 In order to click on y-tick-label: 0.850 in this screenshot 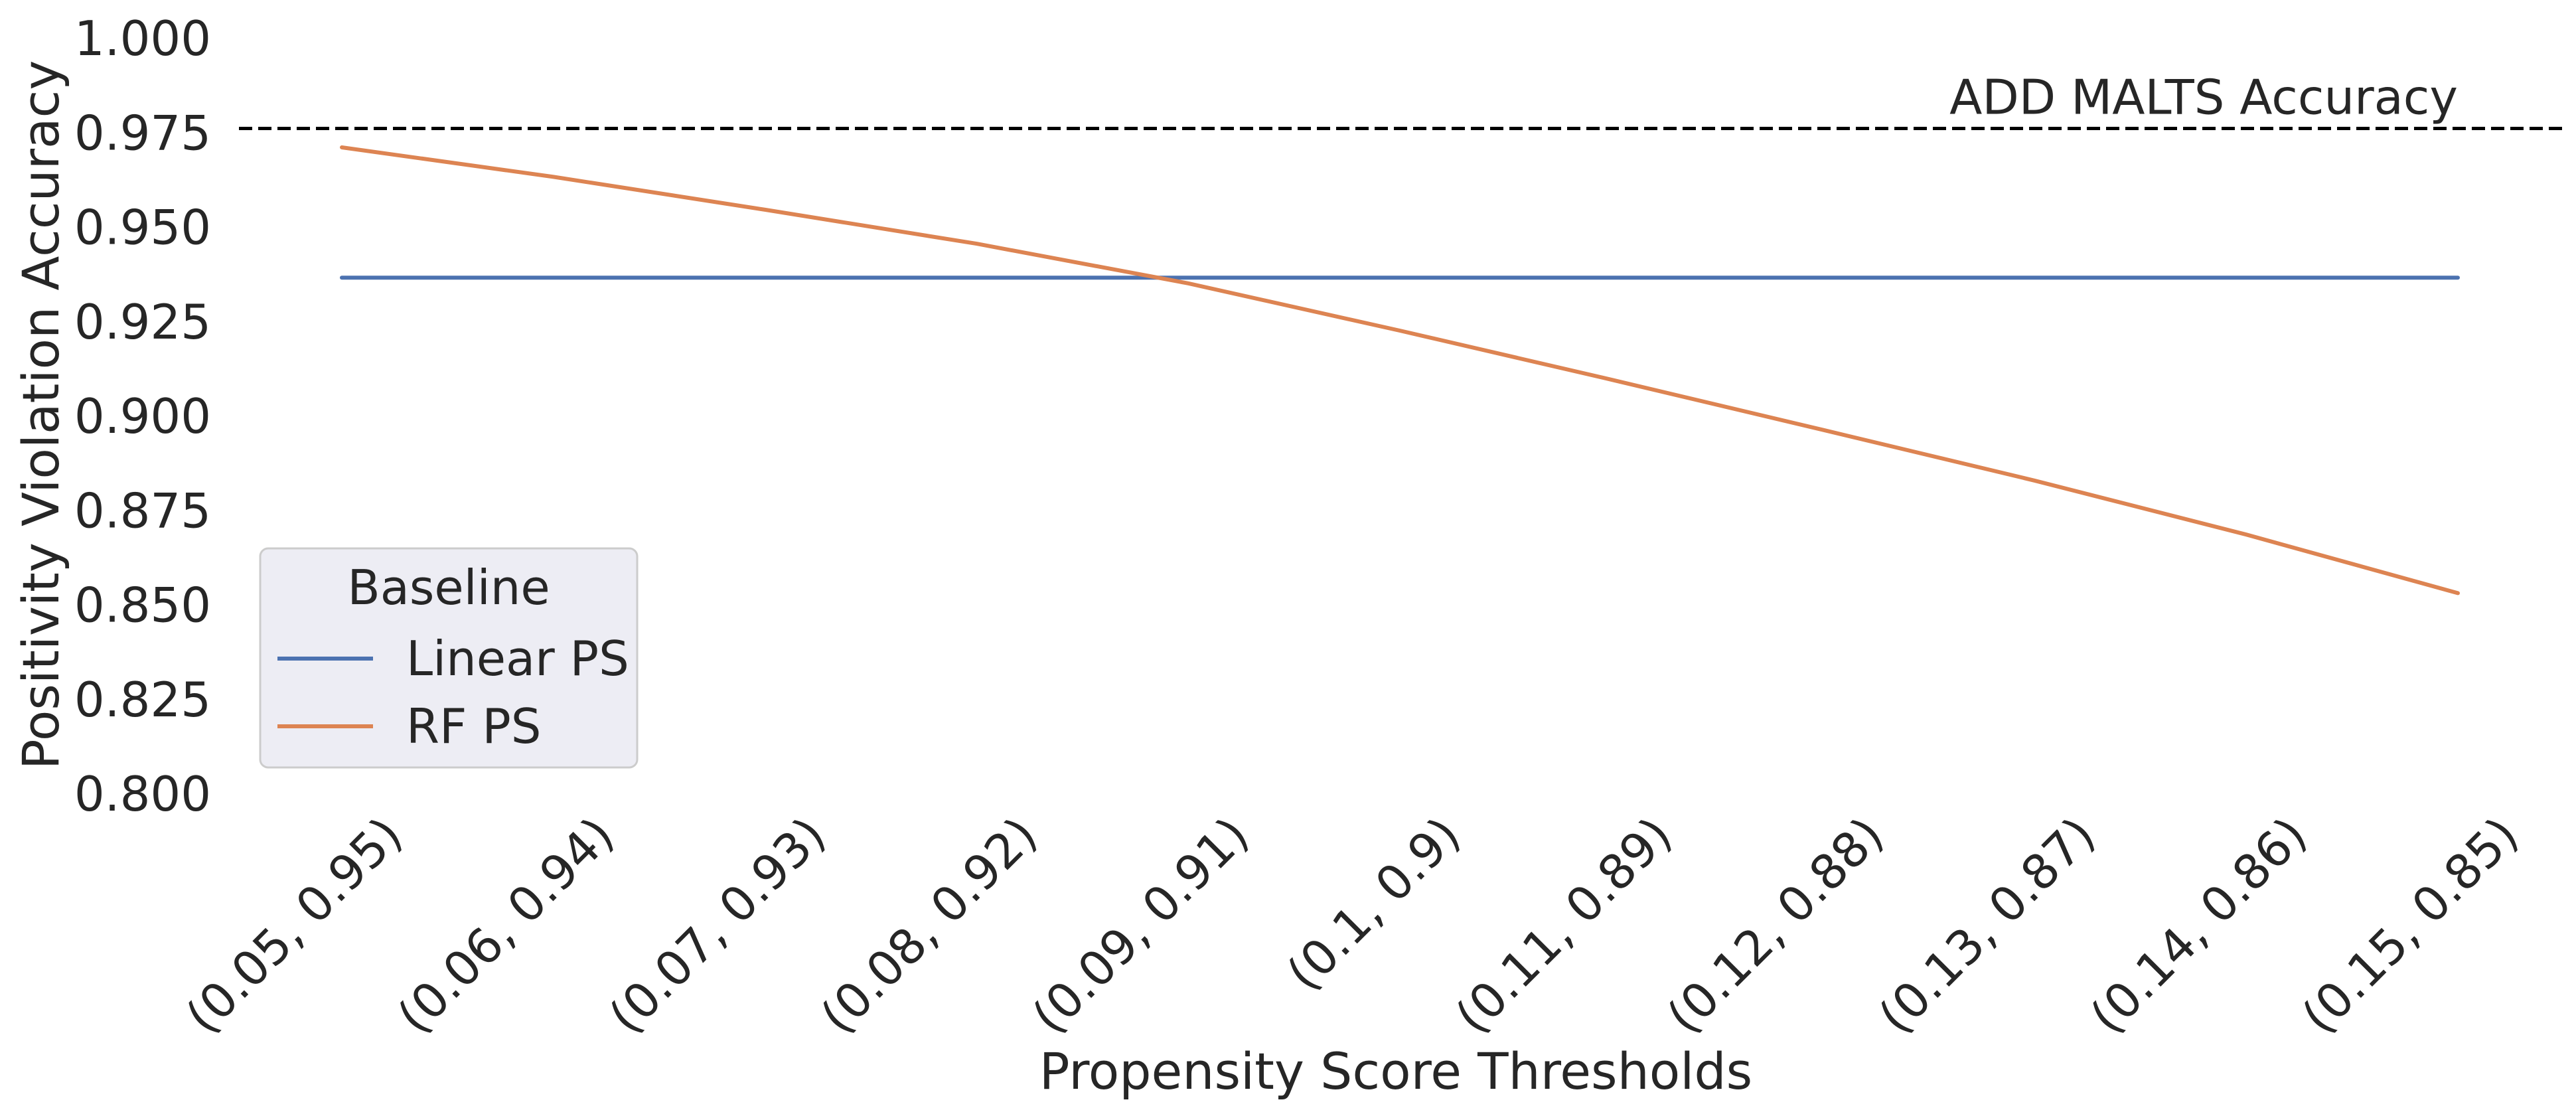, I will do `click(142, 605)`.